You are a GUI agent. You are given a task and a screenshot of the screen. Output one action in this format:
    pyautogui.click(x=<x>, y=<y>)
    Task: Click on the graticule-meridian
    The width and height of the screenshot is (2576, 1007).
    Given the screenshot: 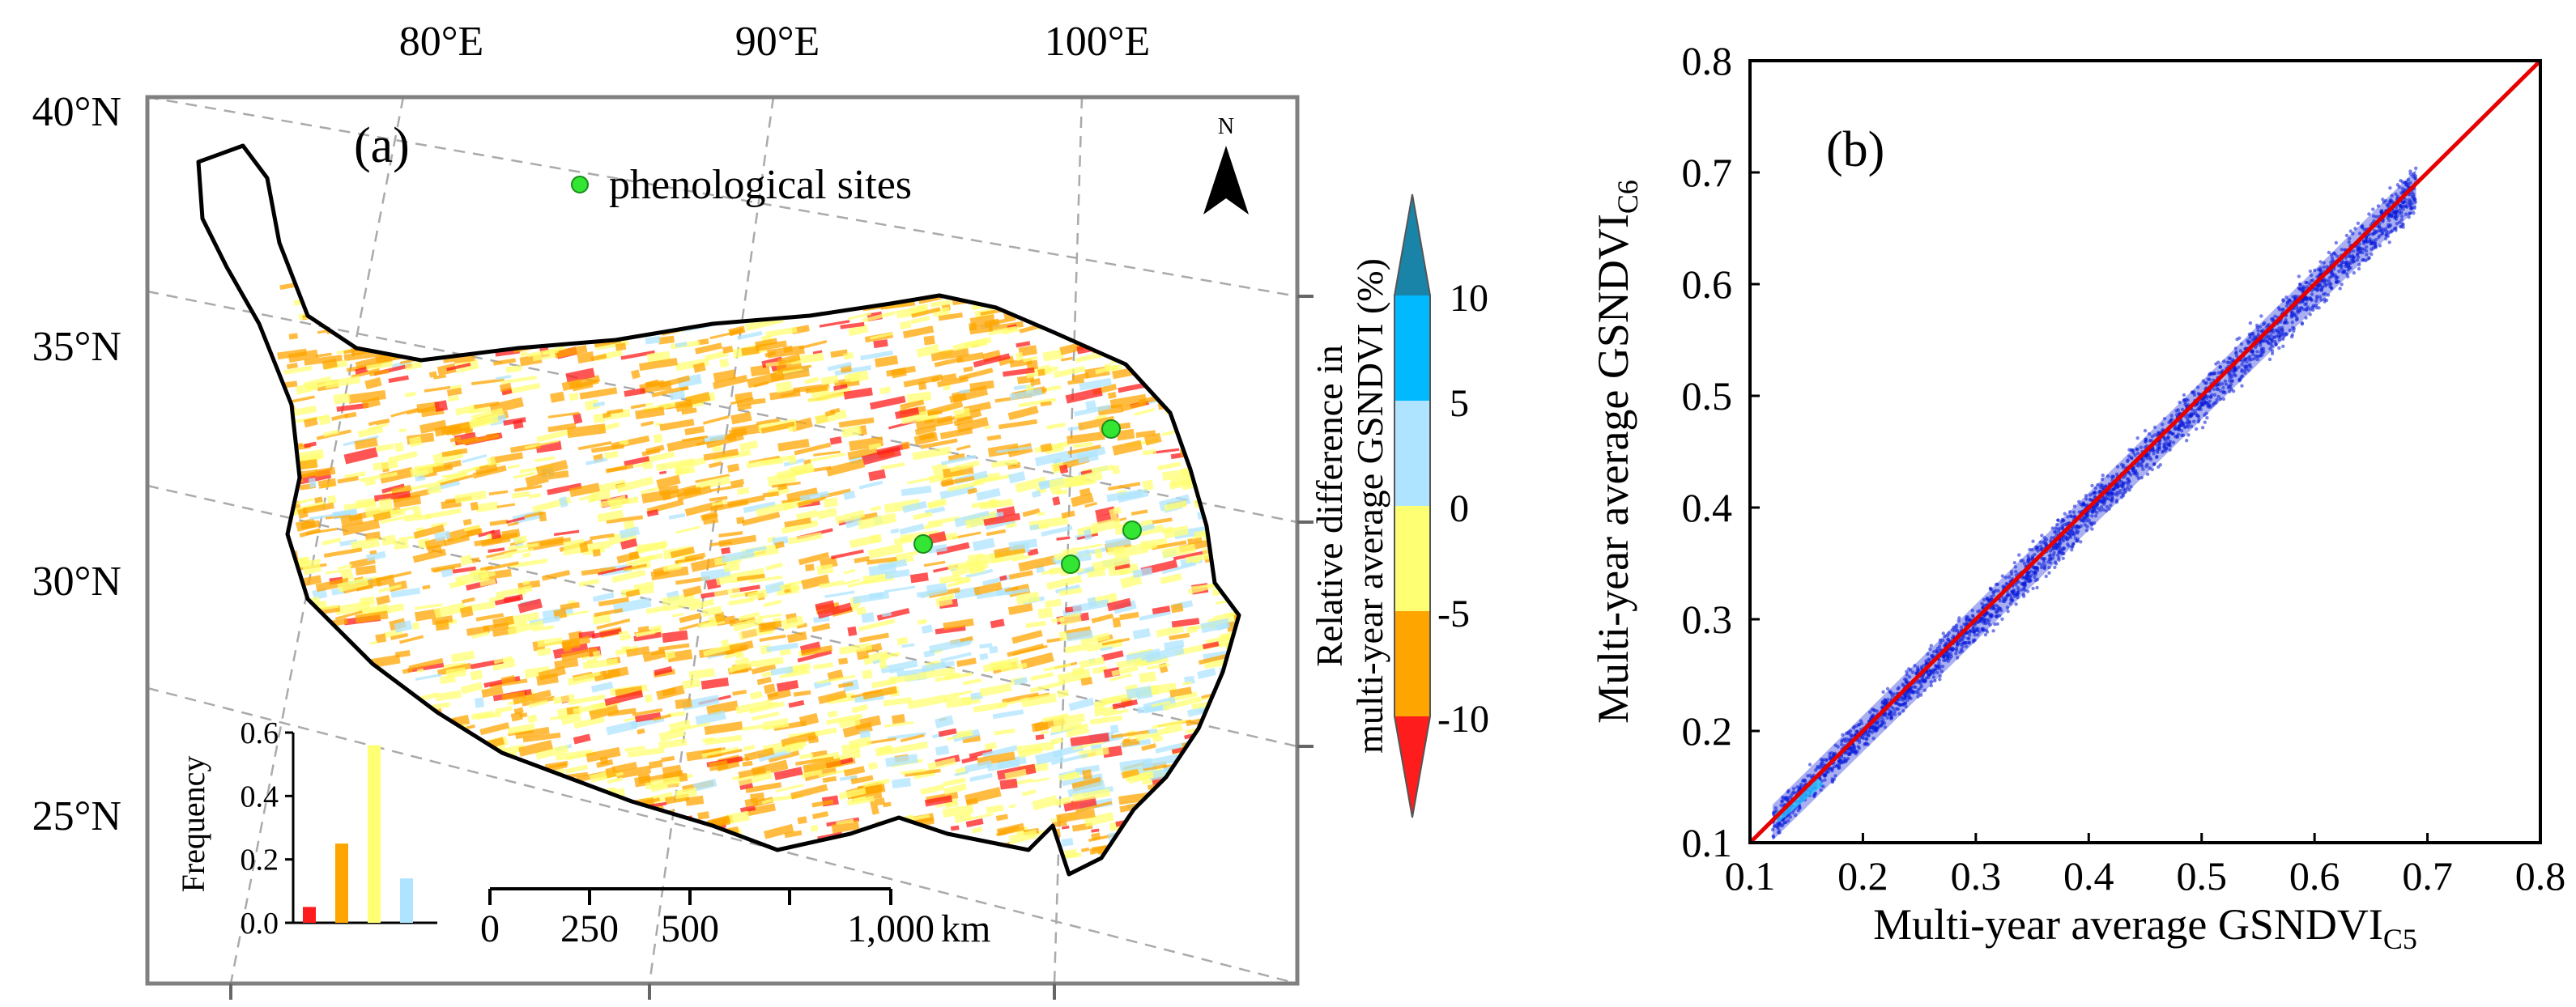 What is the action you would take?
    pyautogui.click(x=317, y=540)
    